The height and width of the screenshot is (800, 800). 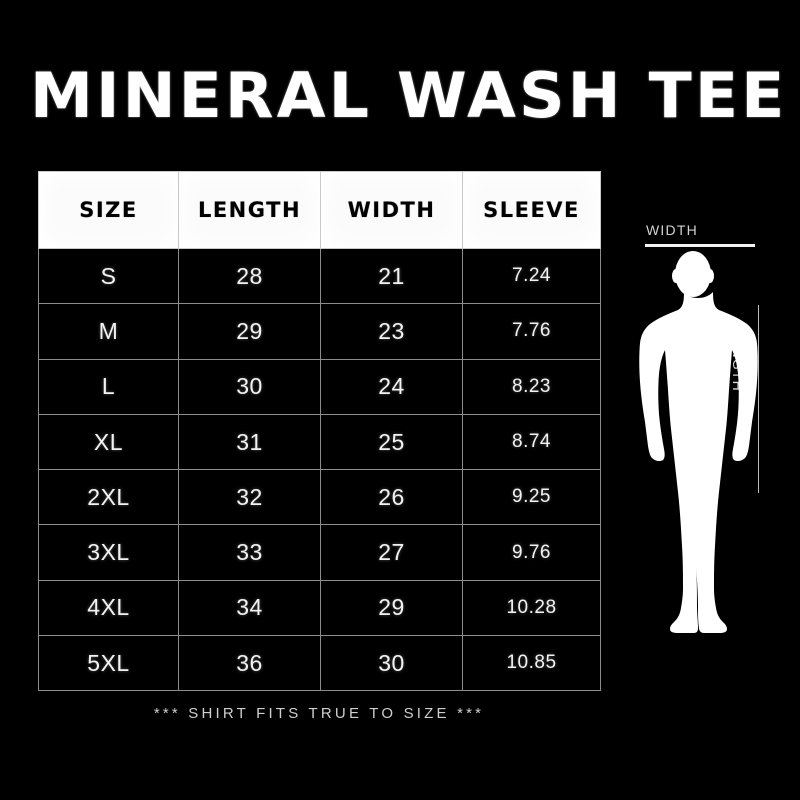 What do you see at coordinates (319, 713) in the screenshot?
I see `fit-note: *** SHIRT FITS TRUE TO SIZE ***` at bounding box center [319, 713].